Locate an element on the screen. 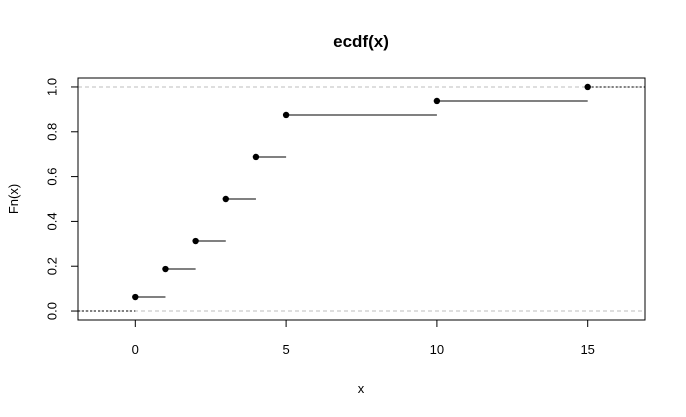 The image size is (686, 417). y-tick-label: 1.0 is located at coordinates (52, 87).